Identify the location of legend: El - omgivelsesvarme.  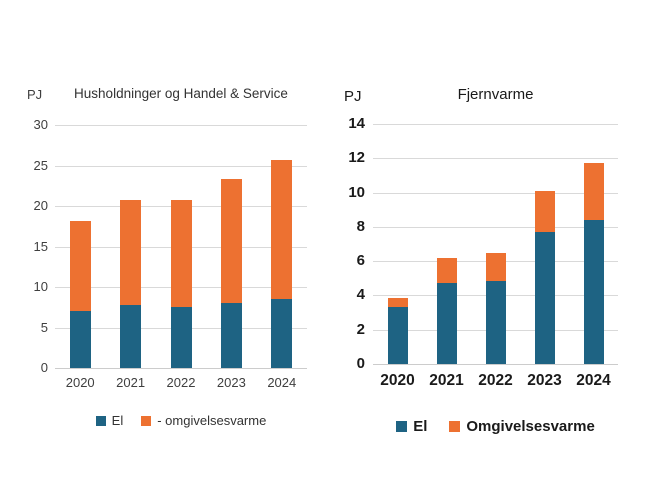
(181, 420).